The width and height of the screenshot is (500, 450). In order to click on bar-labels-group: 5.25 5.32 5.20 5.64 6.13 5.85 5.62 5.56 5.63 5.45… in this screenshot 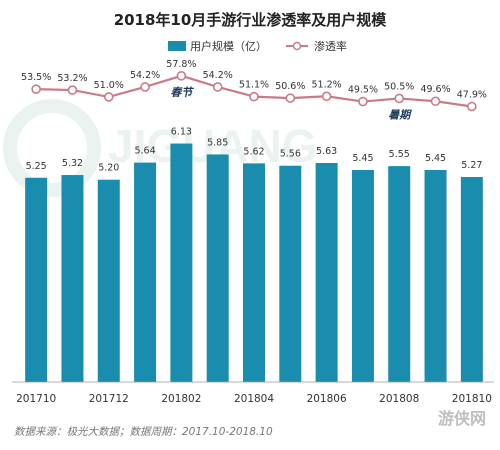, I will do `click(254, 150)`.